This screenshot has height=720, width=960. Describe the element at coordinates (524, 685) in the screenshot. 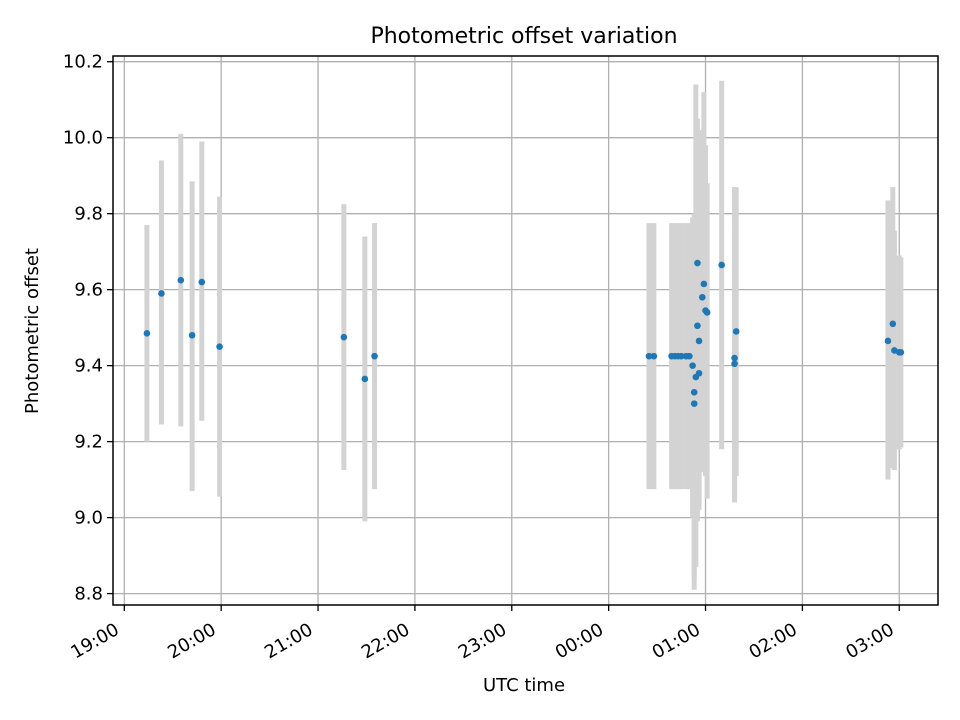

I see `x-axis-title: UTC time` at that location.